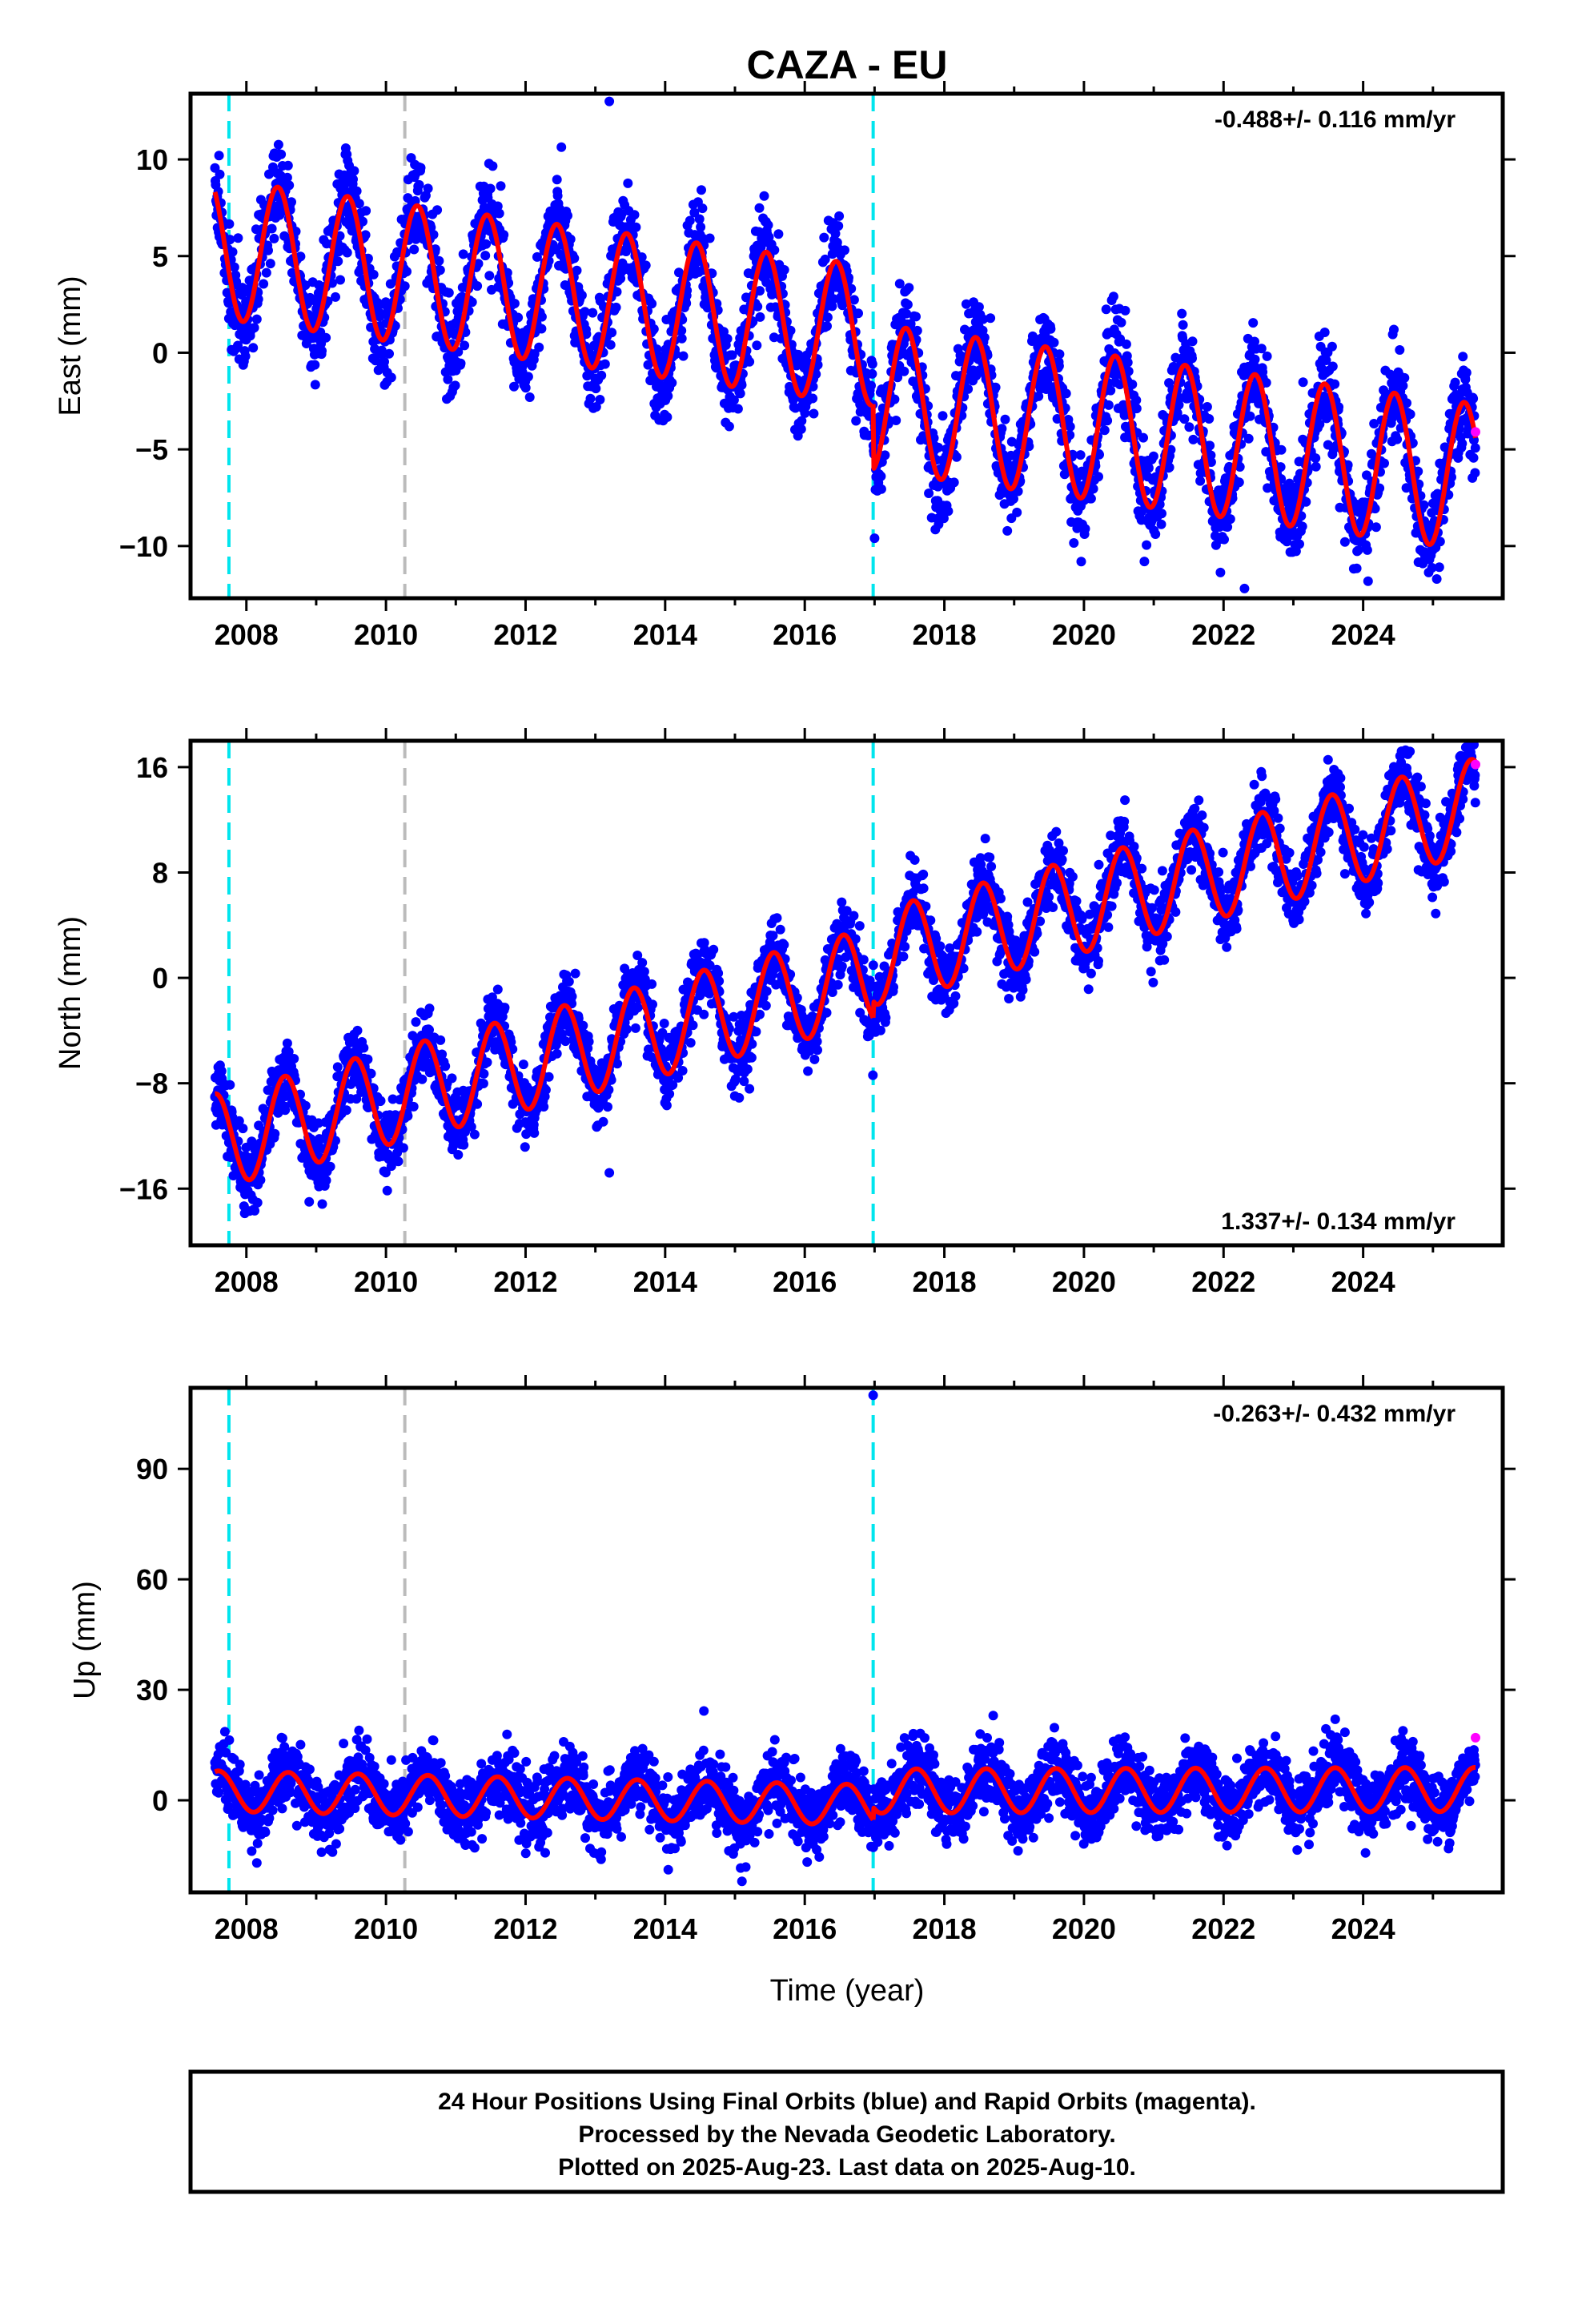 This screenshot has height=2324, width=1582. I want to click on x-tick-label: 2016, so click(805, 634).